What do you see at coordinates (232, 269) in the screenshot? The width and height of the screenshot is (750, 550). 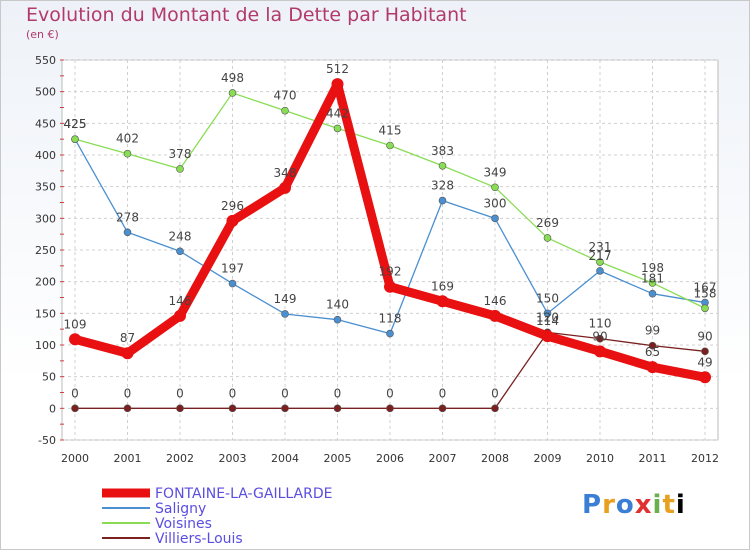 I see `data-label: 197` at bounding box center [232, 269].